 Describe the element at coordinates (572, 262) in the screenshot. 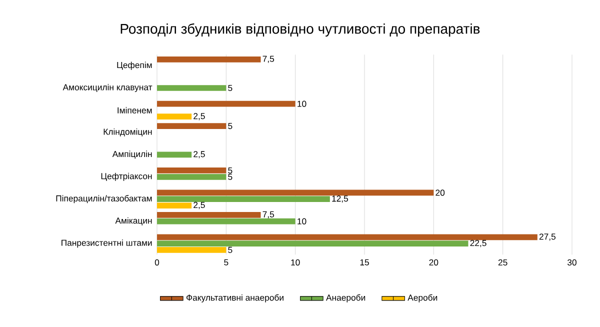

I see `x-tick-label: 30` at that location.